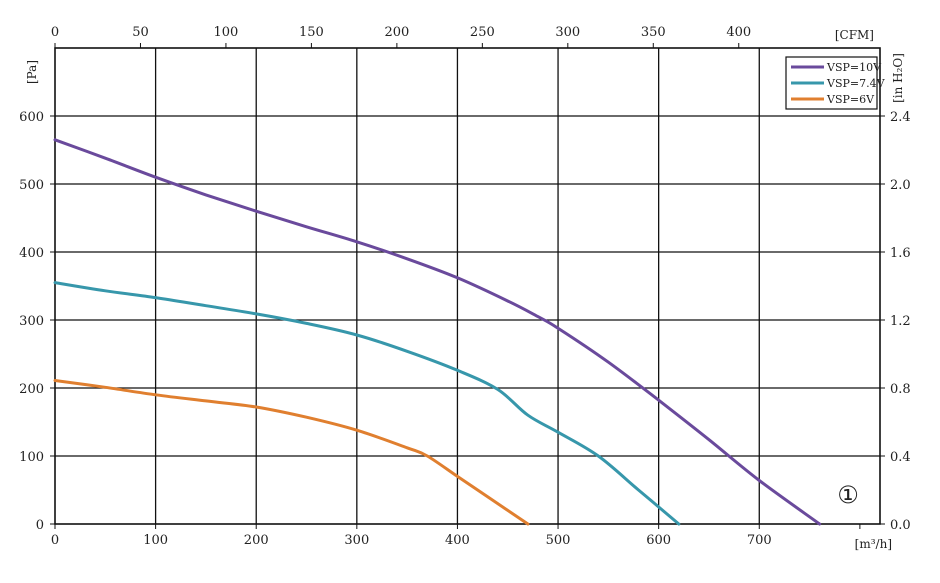 This screenshot has width=940, height=583. Describe the element at coordinates (31, 457) in the screenshot. I see `y-tick-label-left: 100` at that location.